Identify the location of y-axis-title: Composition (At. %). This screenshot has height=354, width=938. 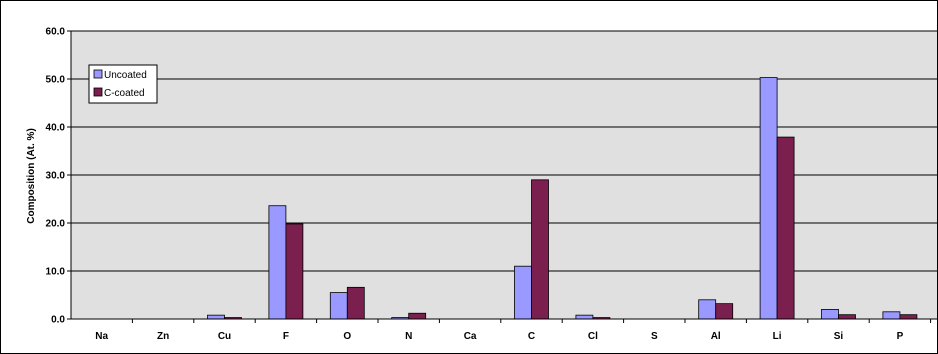
(31, 176).